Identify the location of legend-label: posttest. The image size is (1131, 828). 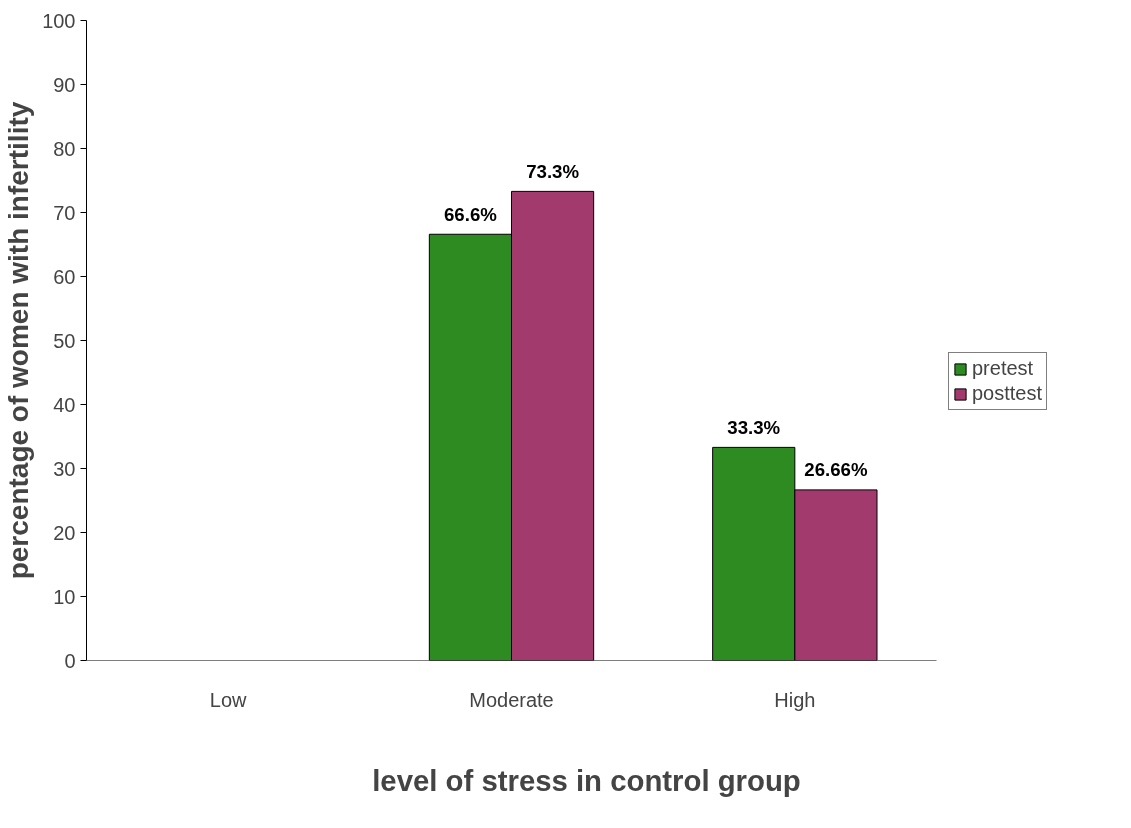
(1007, 393).